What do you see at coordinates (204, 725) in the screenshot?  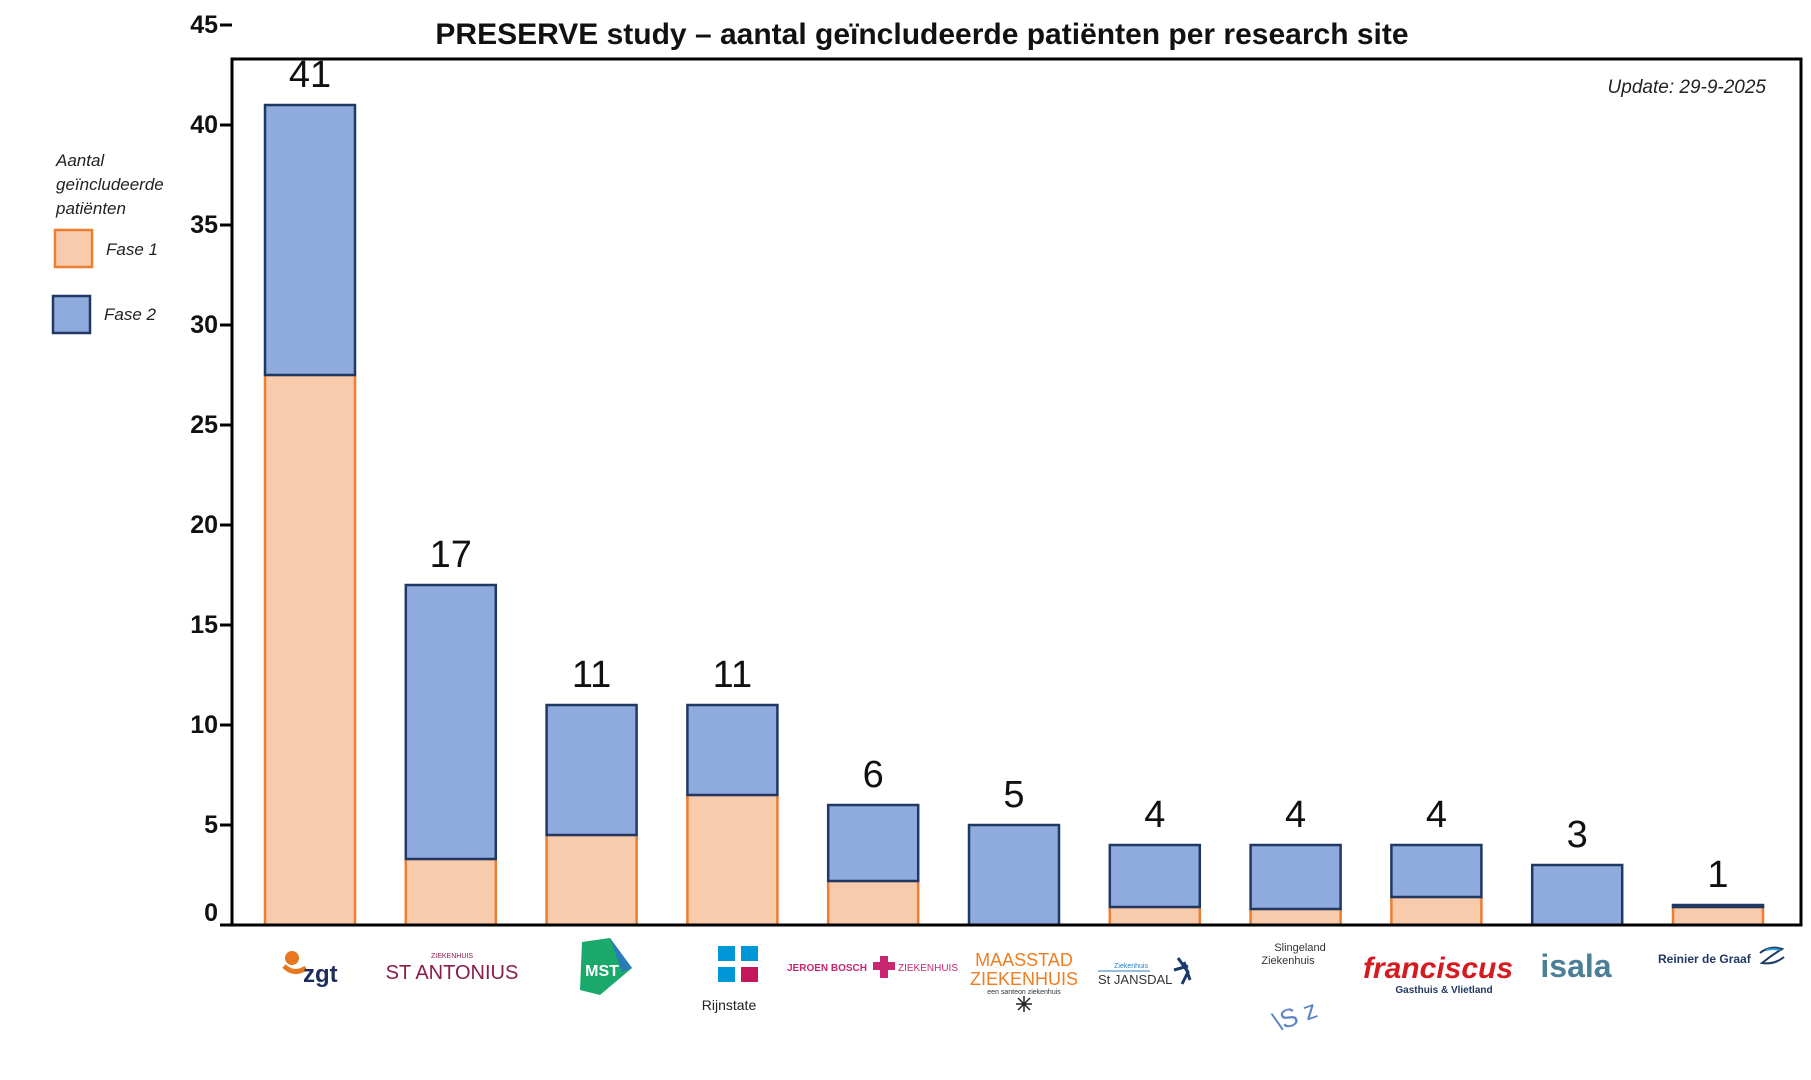 I see `y-tick-label: 10` at bounding box center [204, 725].